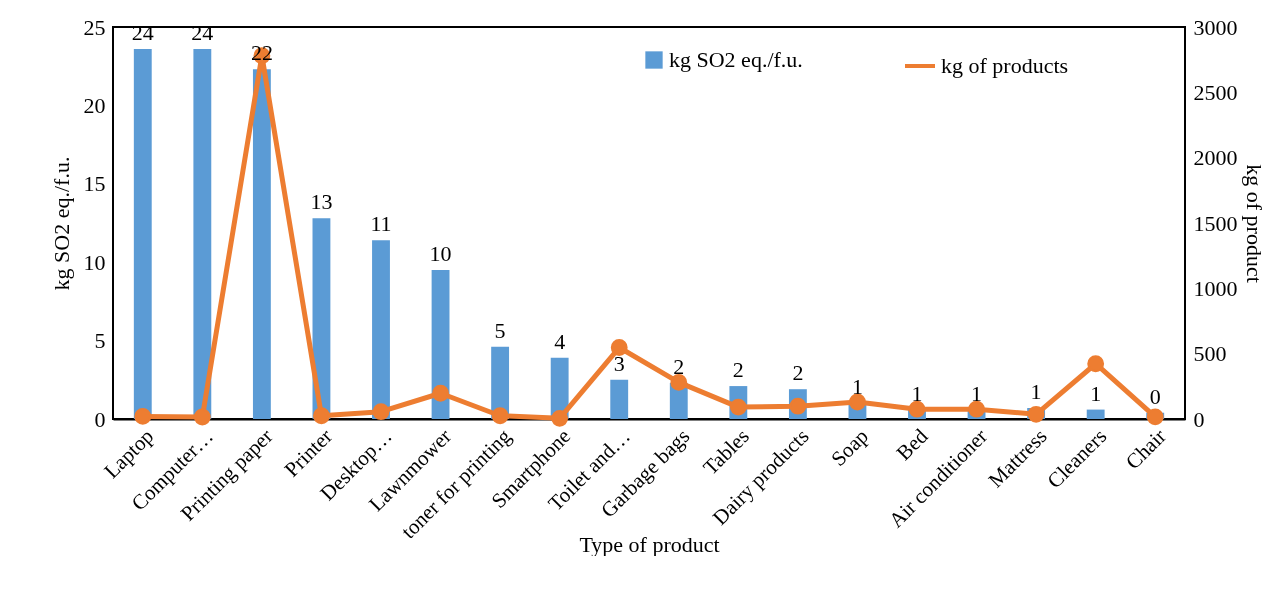 Image resolution: width=1288 pixels, height=592 pixels. Describe the element at coordinates (736, 59) in the screenshot. I see `legend-label: kg SO2 eq./f.u.` at that location.